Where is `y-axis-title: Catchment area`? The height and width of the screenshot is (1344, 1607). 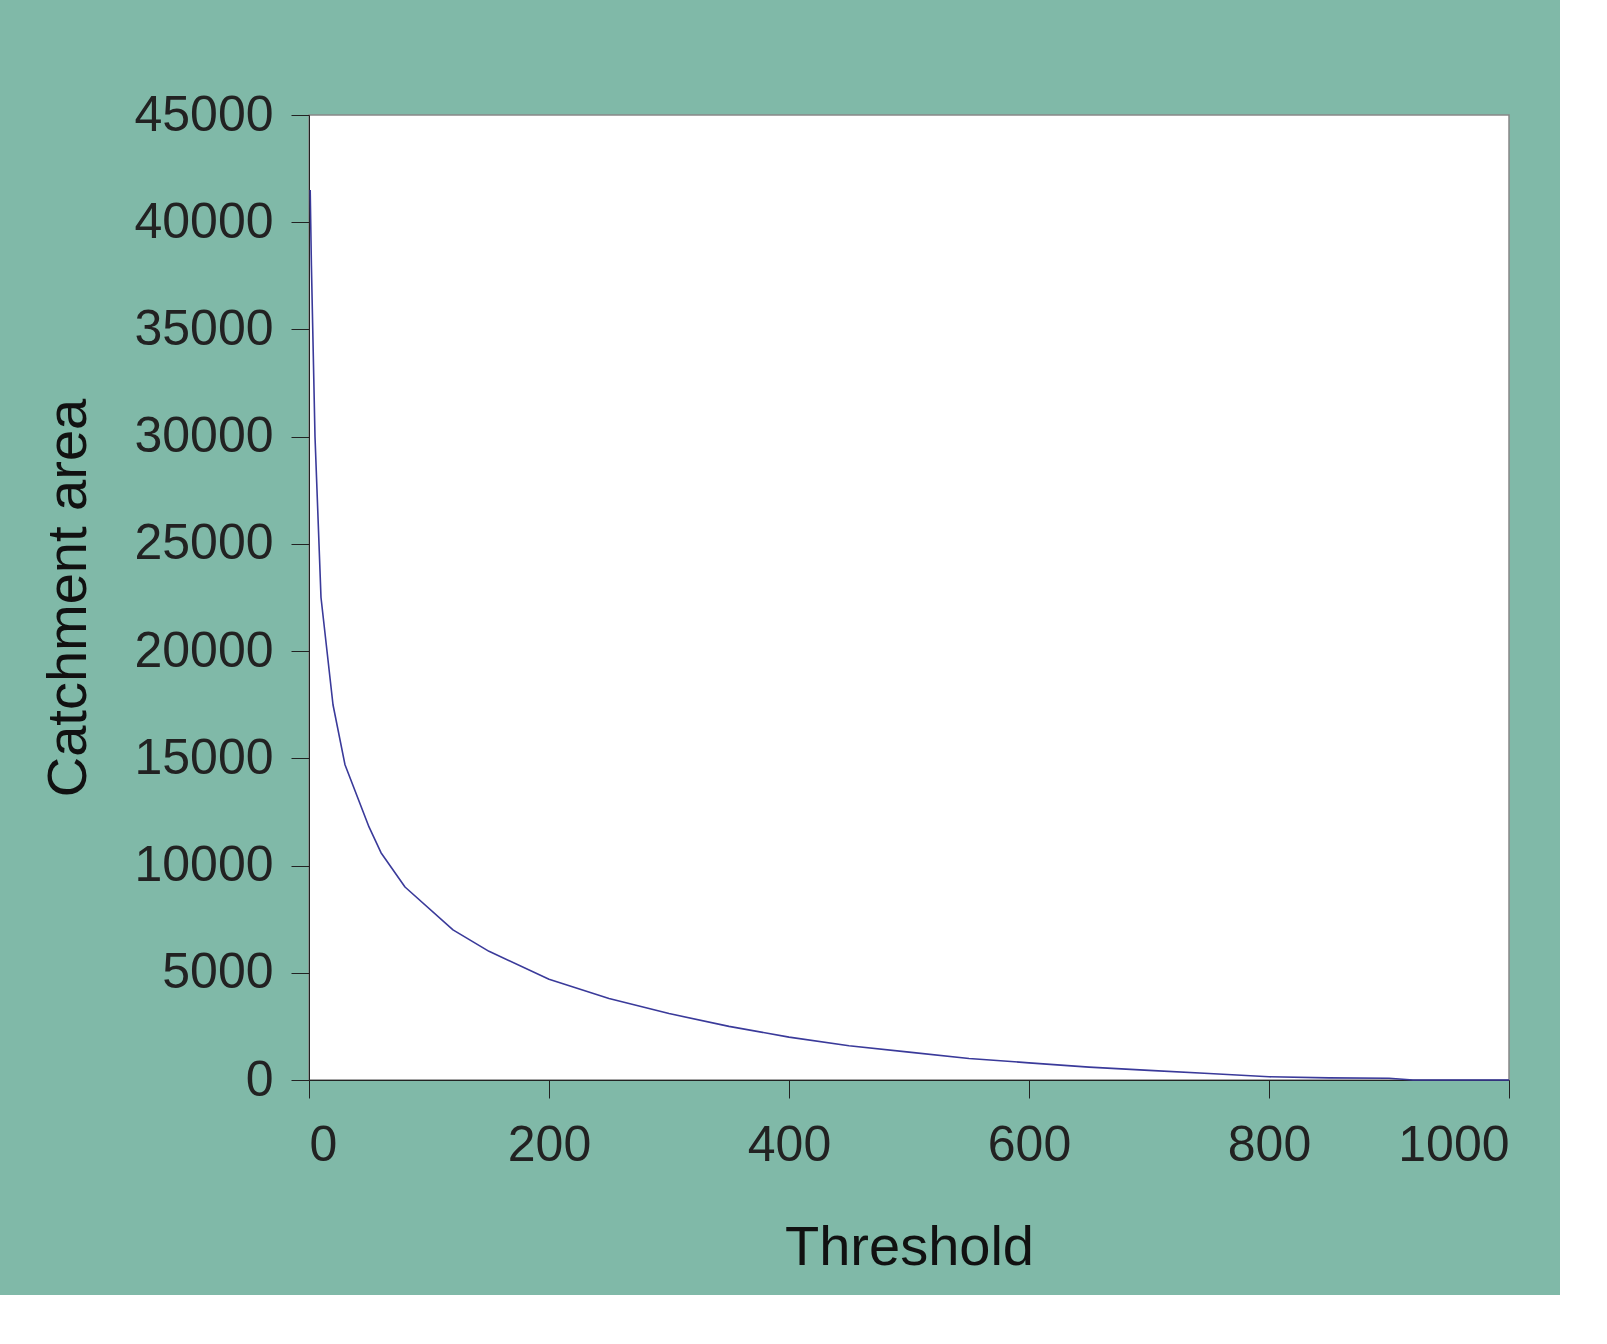
y-axis-title: Catchment area is located at coordinates (67, 597).